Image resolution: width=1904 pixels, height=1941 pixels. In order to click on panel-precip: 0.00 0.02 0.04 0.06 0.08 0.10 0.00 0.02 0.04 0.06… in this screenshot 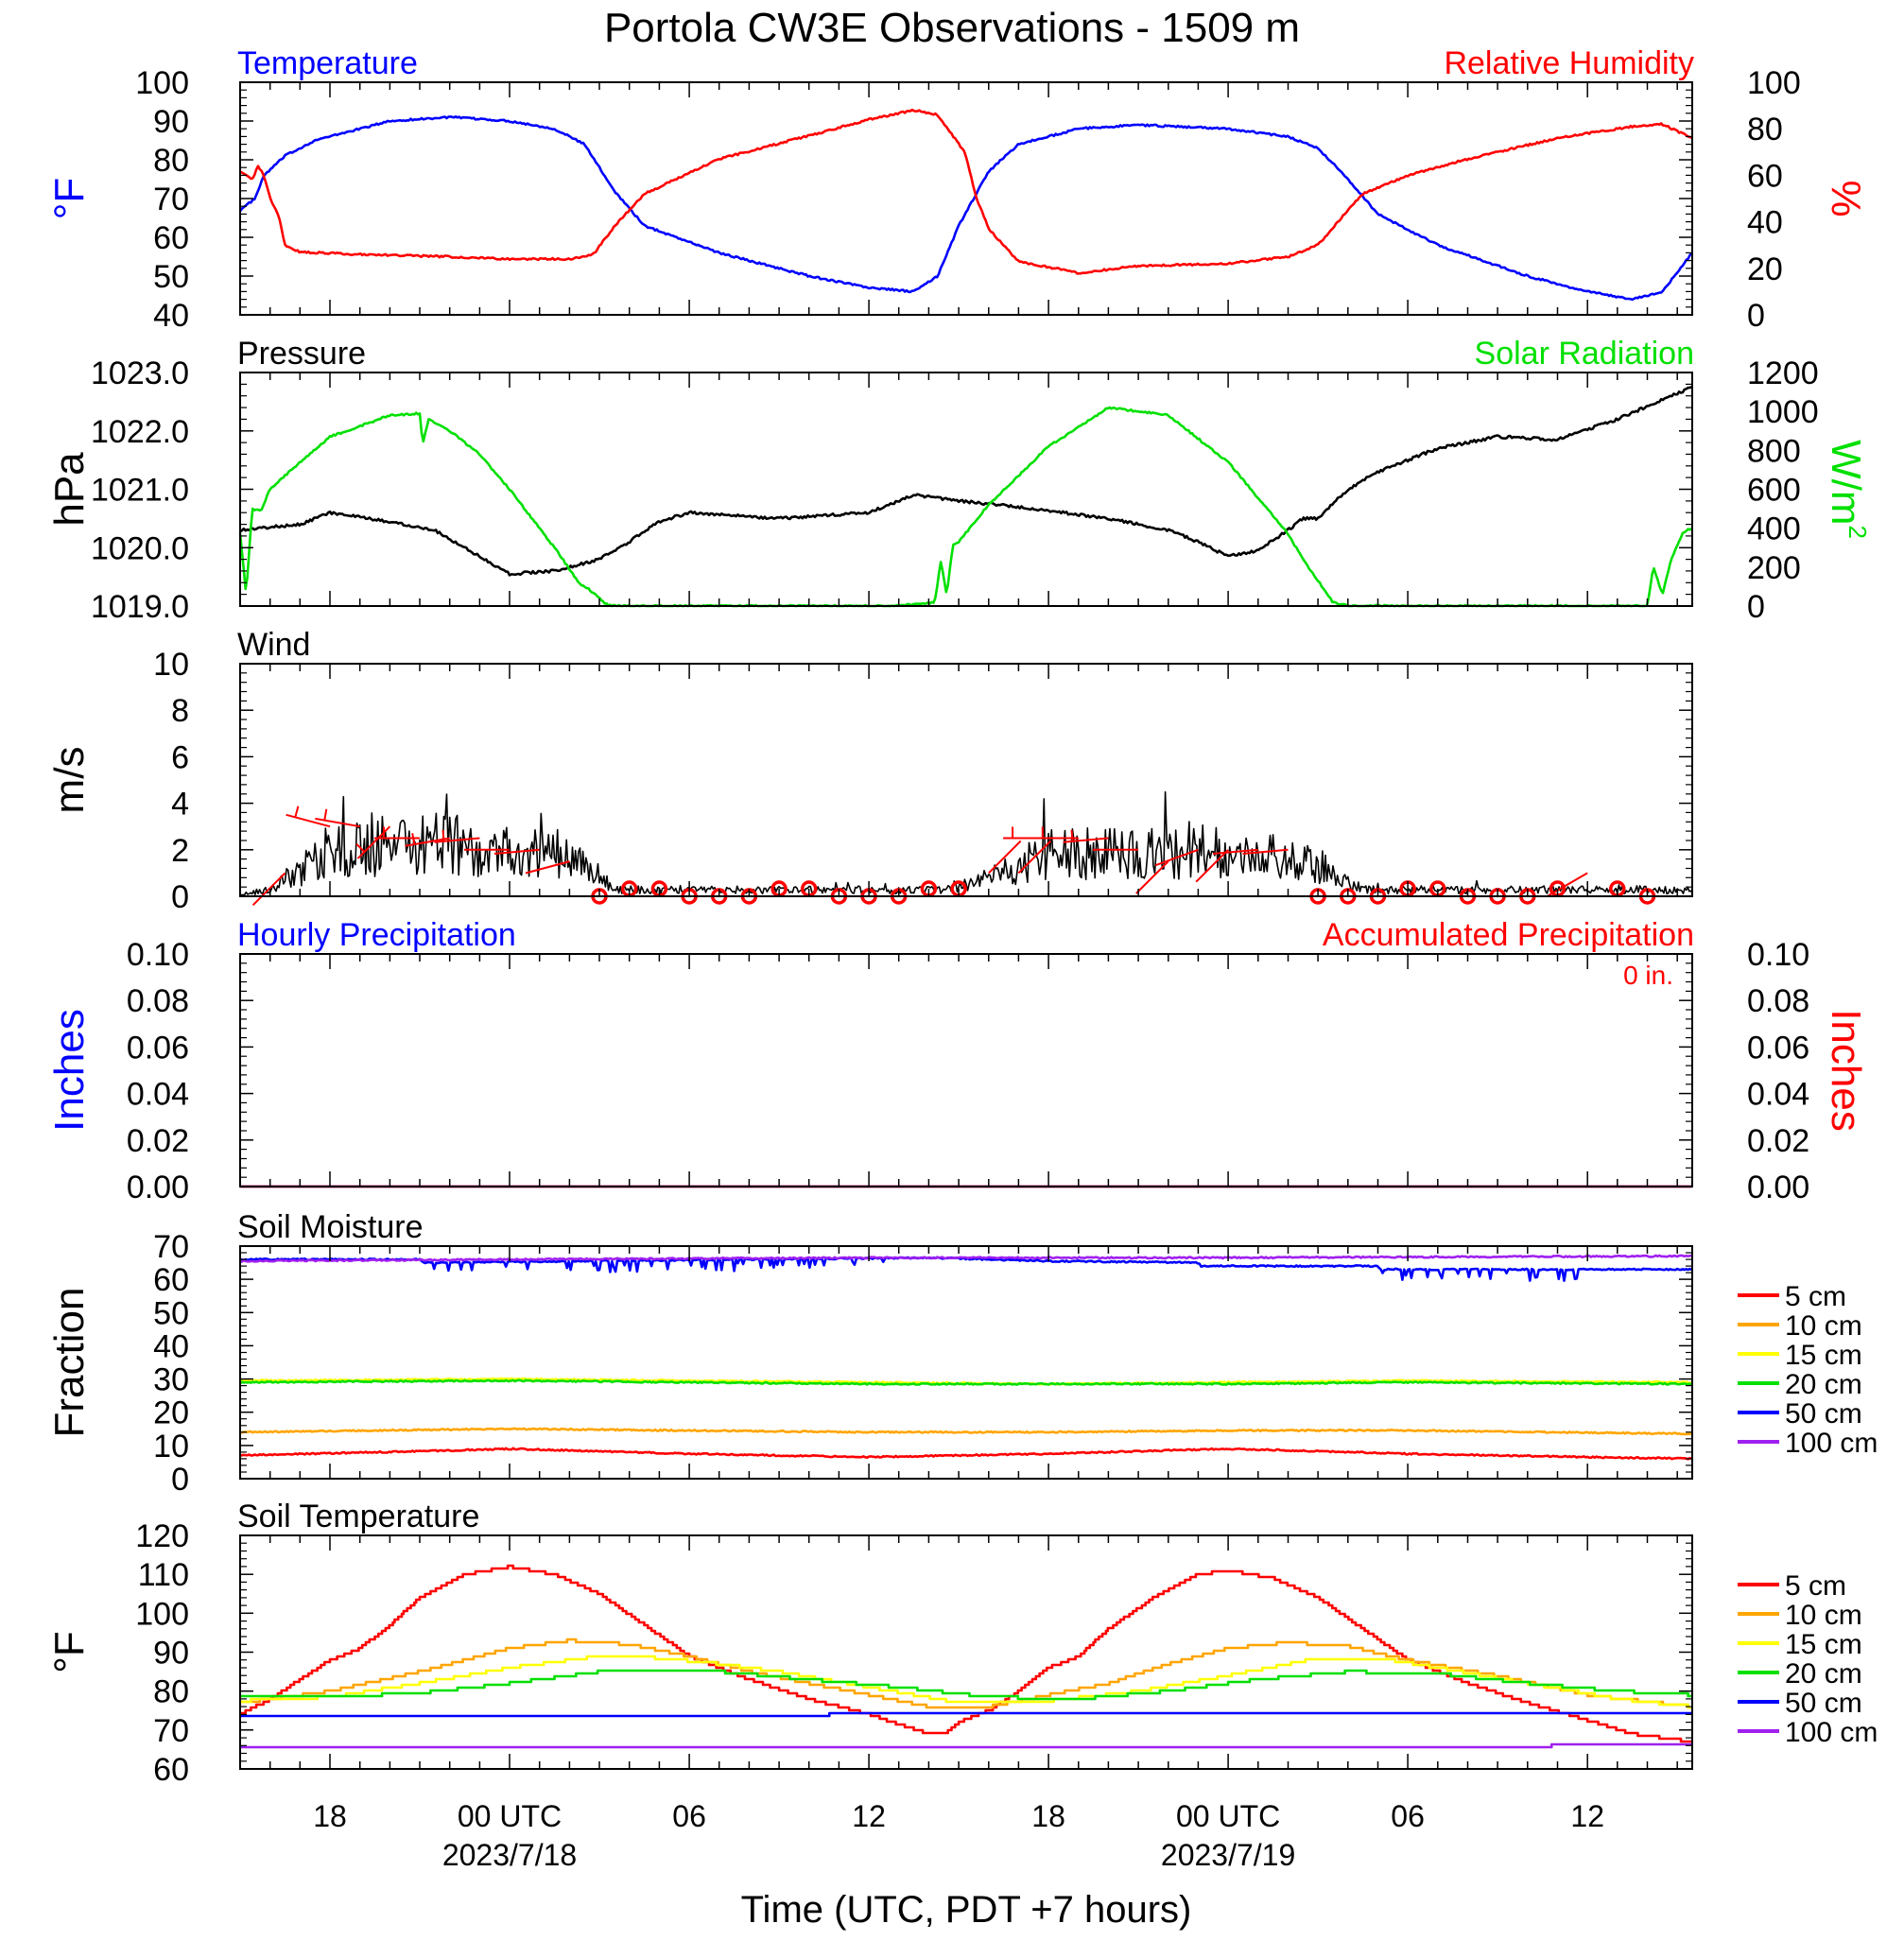, I will do `click(958, 1061)`.